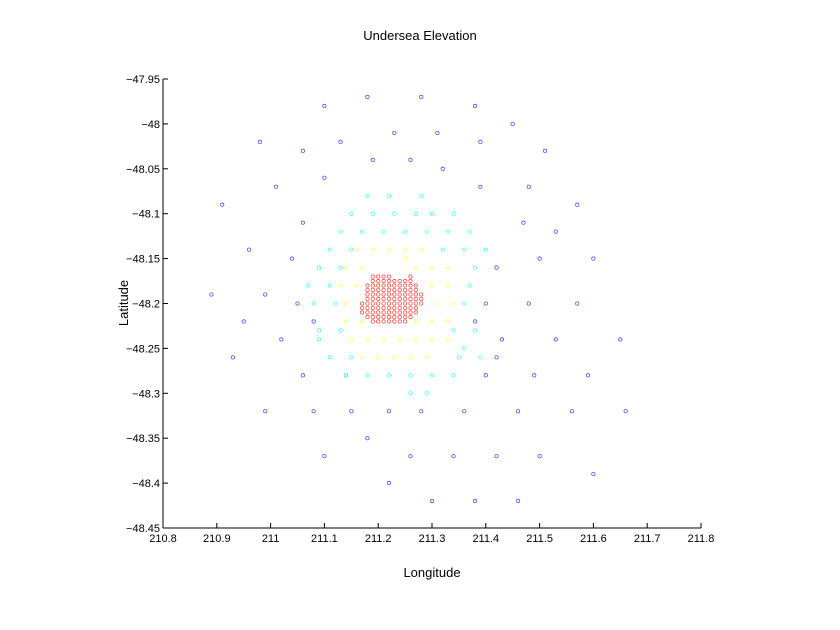 This screenshot has width=840, height=630. Describe the element at coordinates (419, 35) in the screenshot. I see `chart-title: Undersea Elevation` at that location.